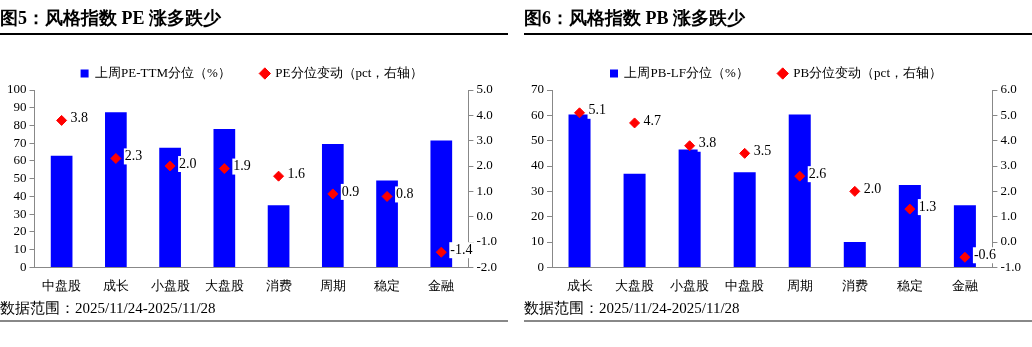  What do you see at coordinates (20, 107) in the screenshot?
I see `y-tick-label: 90` at bounding box center [20, 107].